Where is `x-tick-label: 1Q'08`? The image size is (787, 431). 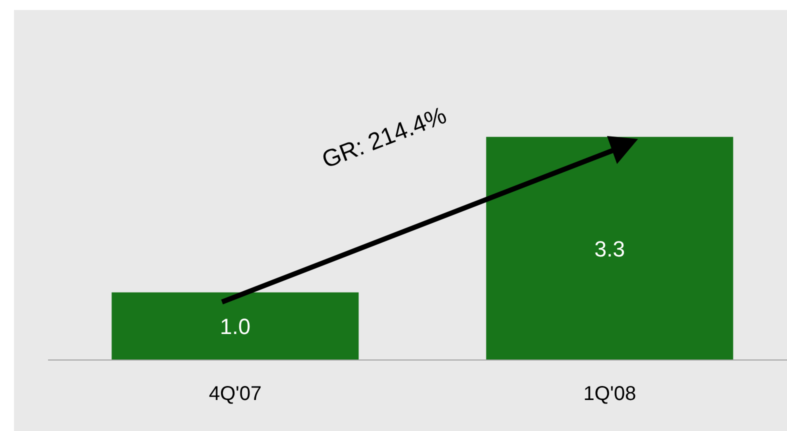
x-tick-label: 1Q'08 is located at coordinates (609, 394).